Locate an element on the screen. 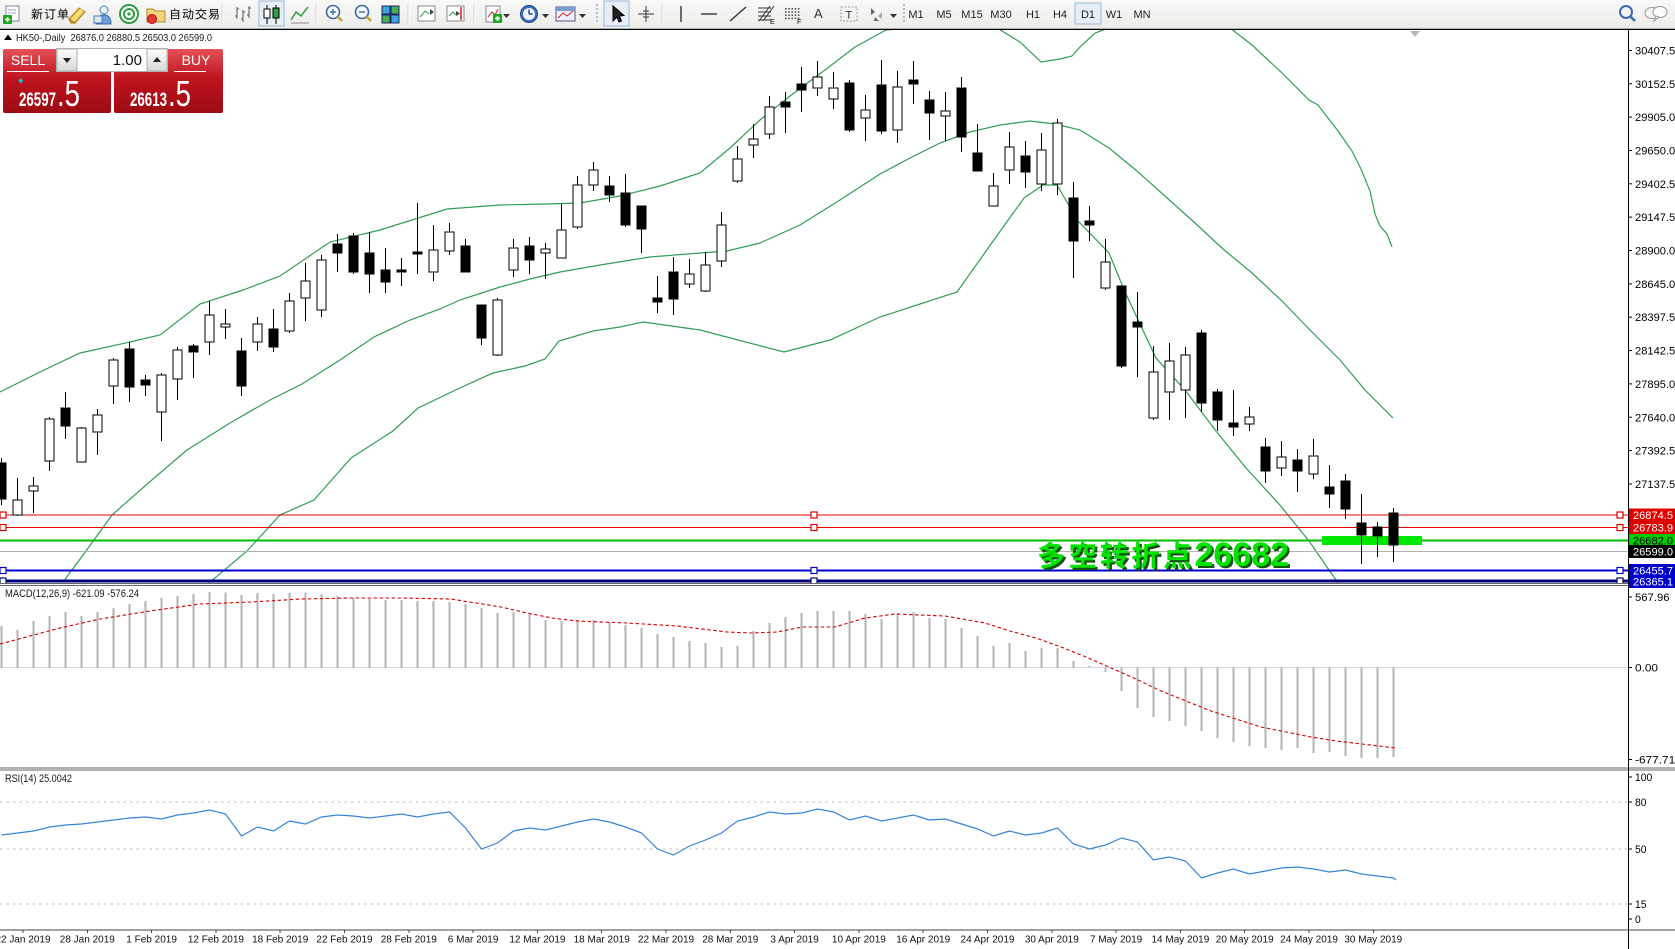 This screenshot has width=1675, height=949. svg-text: 20 May 2019 is located at coordinates (1245, 940).